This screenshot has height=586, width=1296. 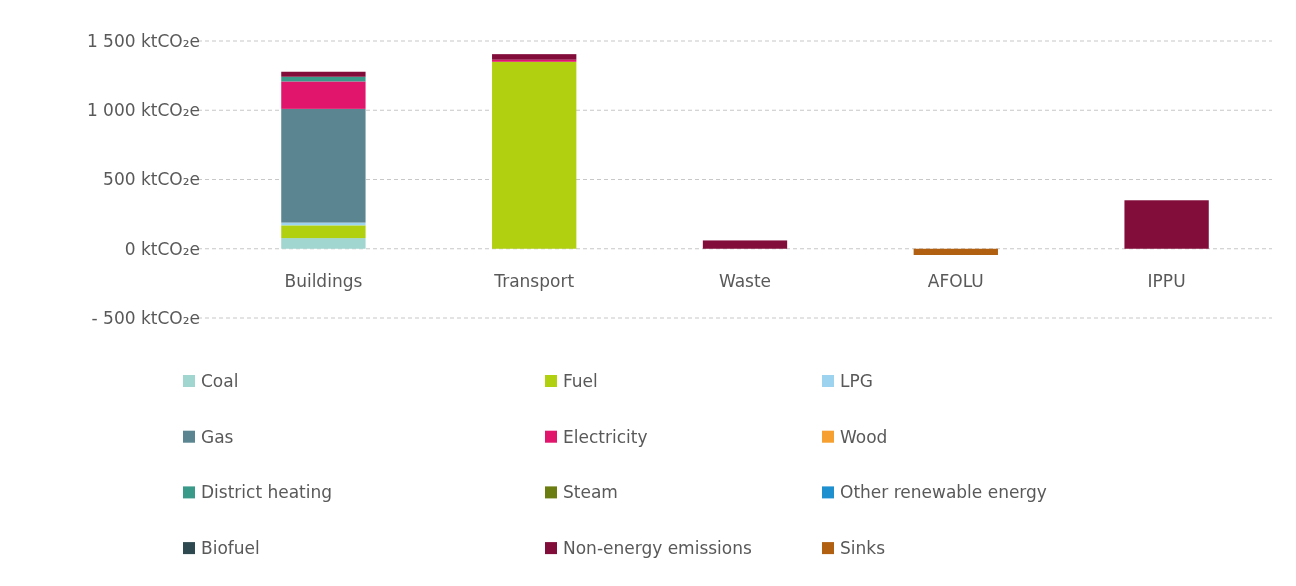 What do you see at coordinates (943, 492) in the screenshot?
I see `legend-label: Other renewable energy` at bounding box center [943, 492].